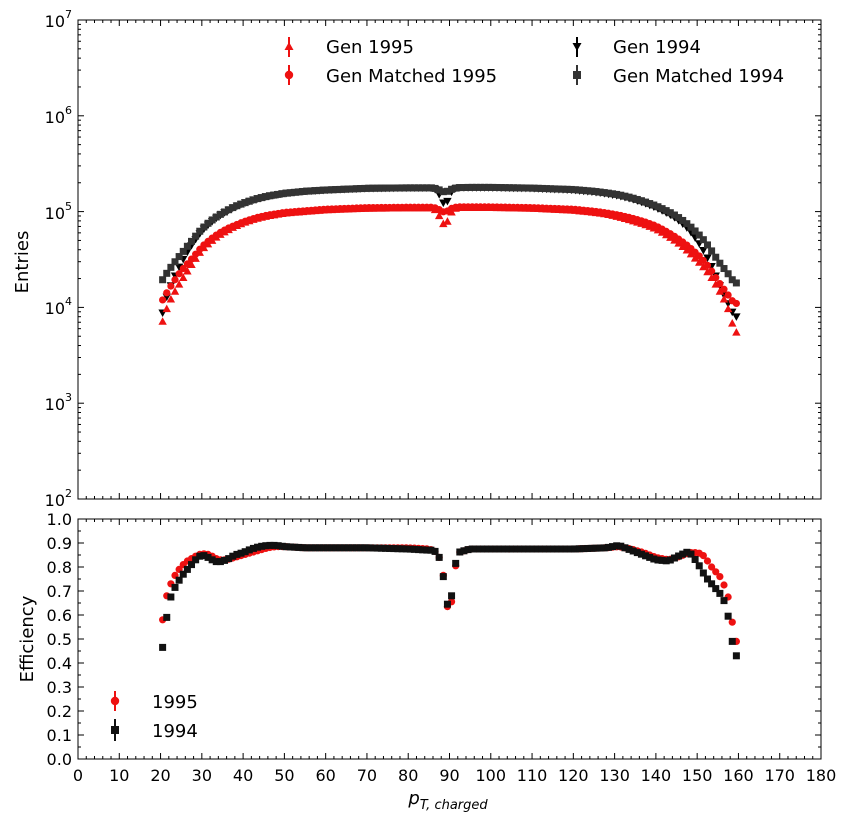 The width and height of the screenshot is (850, 824). Describe the element at coordinates (59, 567) in the screenshot. I see `y-tick-label: 0.8` at that location.